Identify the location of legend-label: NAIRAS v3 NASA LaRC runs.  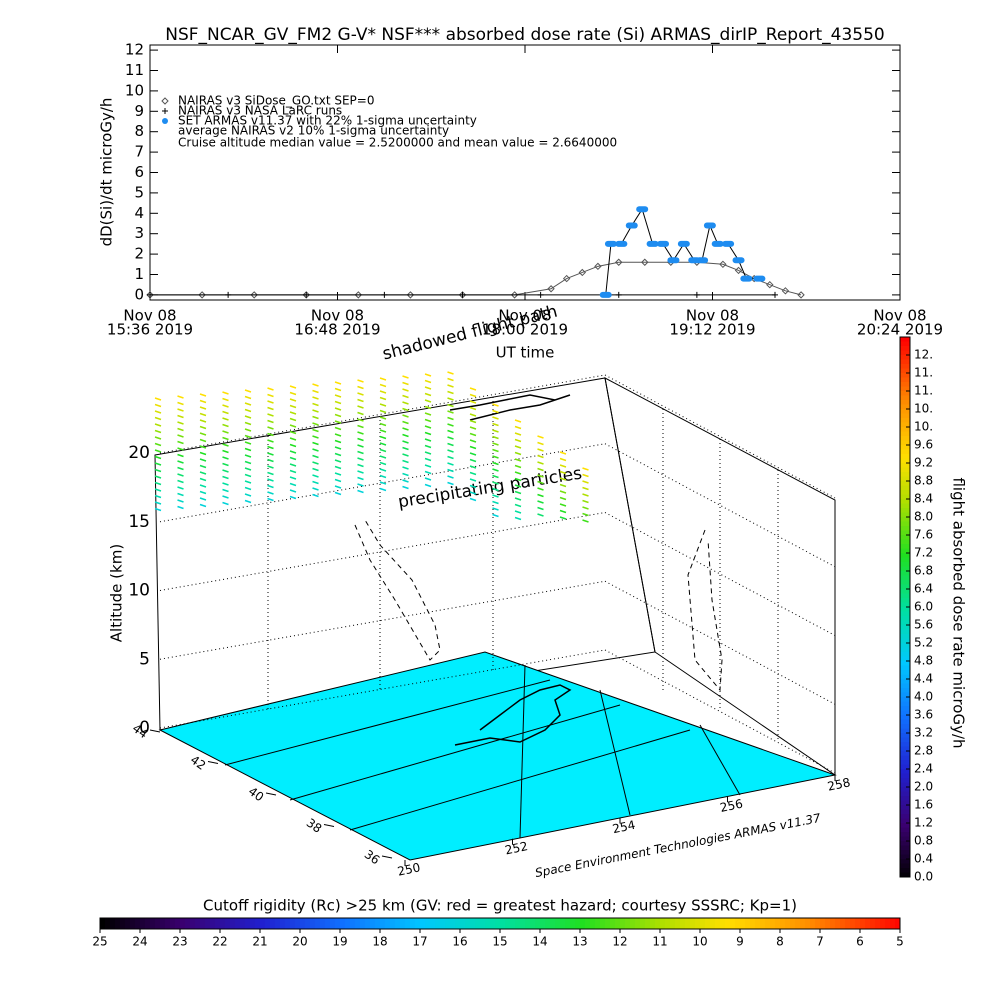
(260, 111).